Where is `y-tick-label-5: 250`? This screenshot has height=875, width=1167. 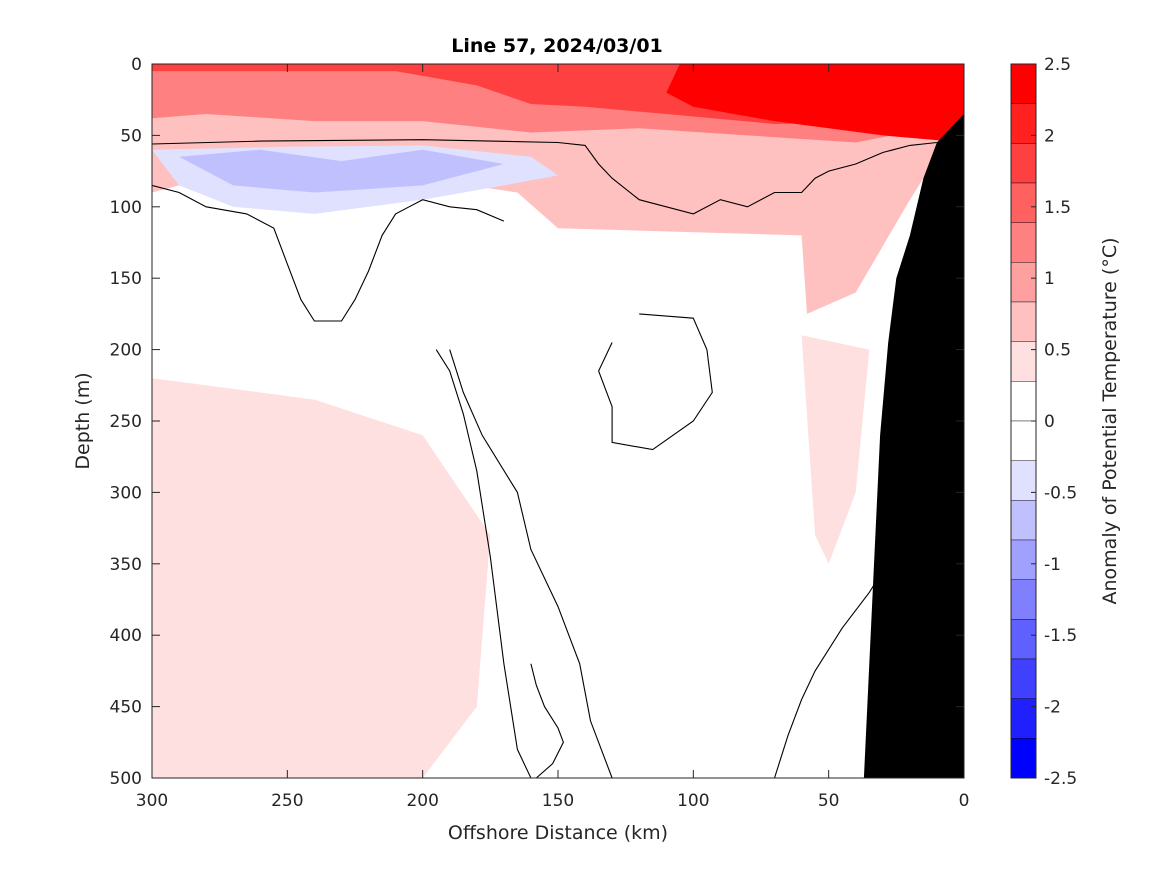 y-tick-label-5: 250 is located at coordinates (126, 422).